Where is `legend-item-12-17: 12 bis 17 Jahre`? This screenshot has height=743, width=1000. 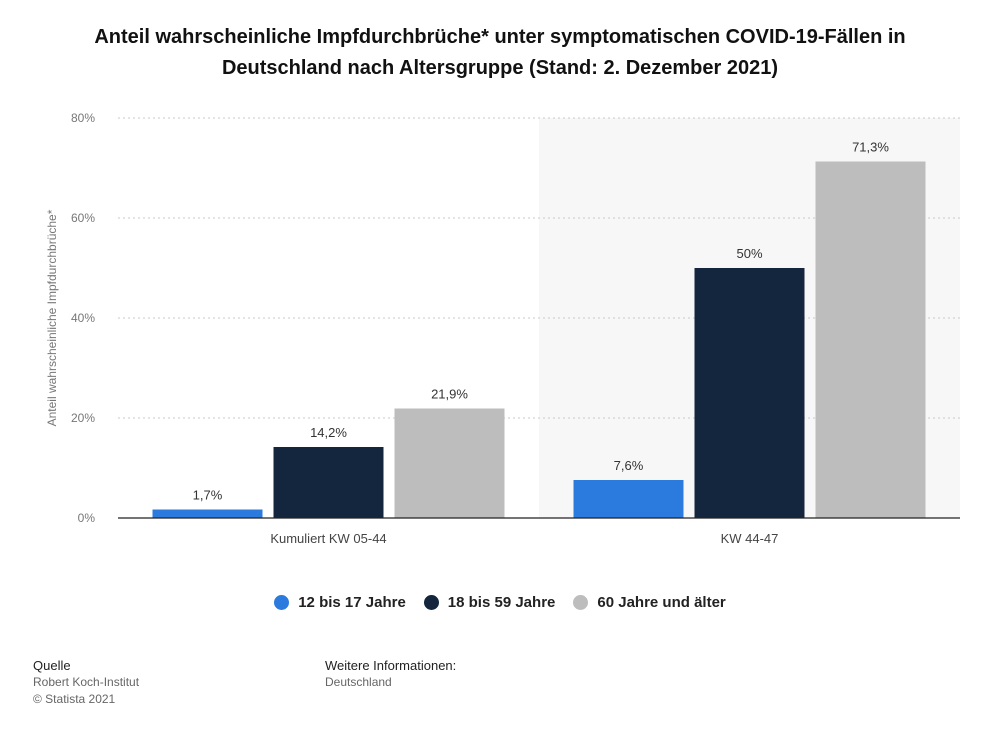 legend-item-12-17: 12 bis 17 Jahre is located at coordinates (340, 602).